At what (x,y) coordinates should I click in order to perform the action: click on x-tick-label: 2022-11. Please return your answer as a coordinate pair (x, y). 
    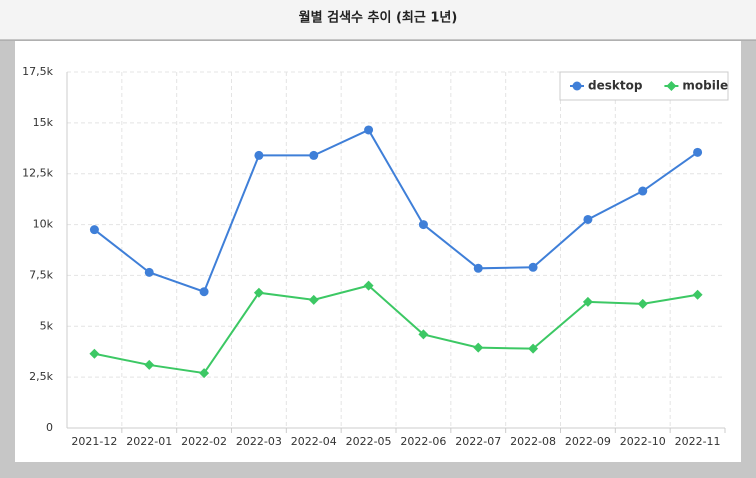
    Looking at the image, I should click on (698, 441).